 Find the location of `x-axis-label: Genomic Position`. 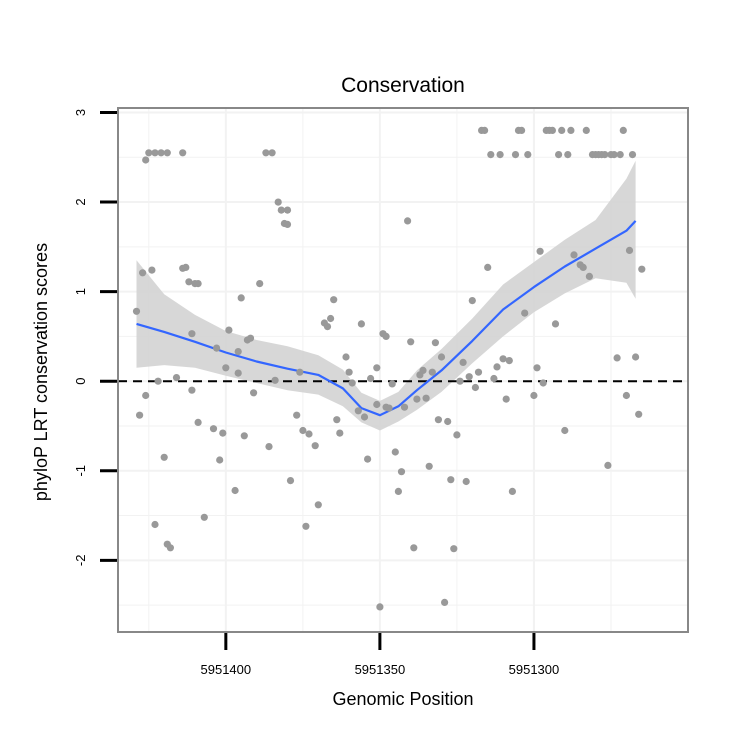

x-axis-label: Genomic Position is located at coordinates (402, 699).